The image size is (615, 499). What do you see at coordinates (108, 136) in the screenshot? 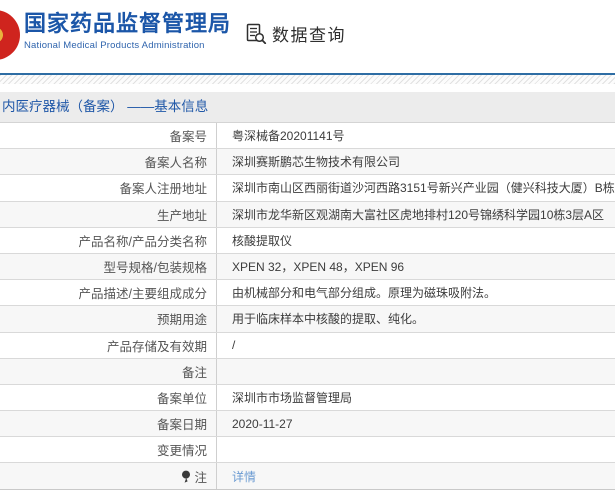
I see `row-label: 备案号` at bounding box center [108, 136].